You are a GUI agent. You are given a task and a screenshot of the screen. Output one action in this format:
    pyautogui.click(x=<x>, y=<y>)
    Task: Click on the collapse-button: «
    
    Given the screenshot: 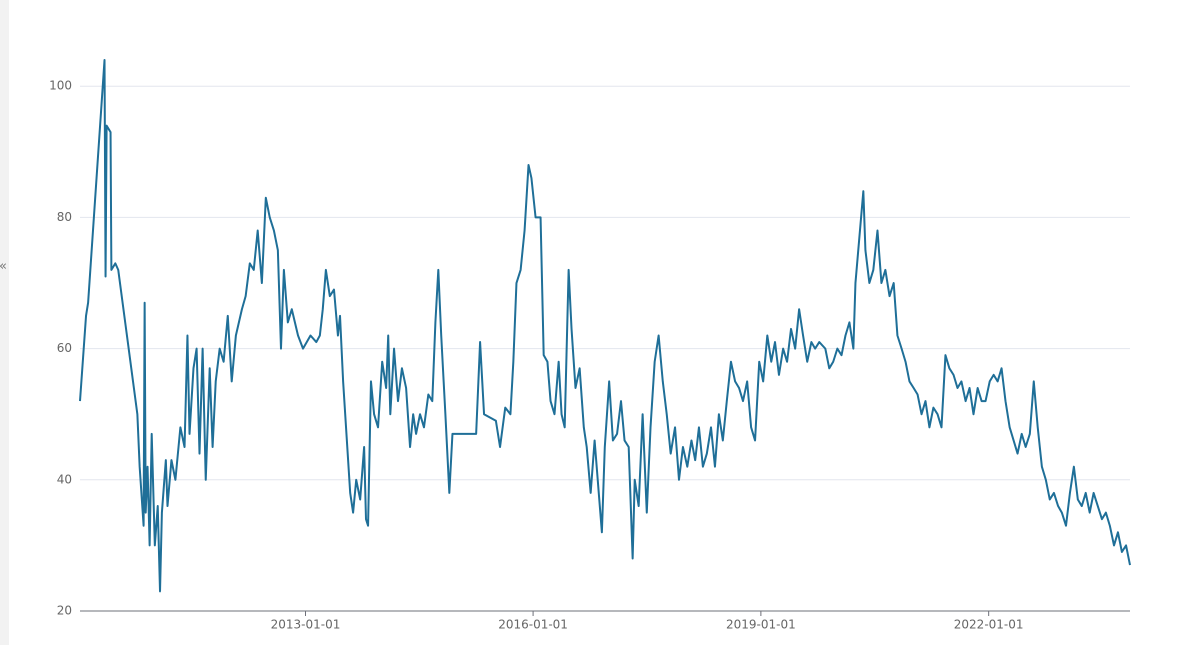 What is the action you would take?
    pyautogui.click(x=3, y=266)
    